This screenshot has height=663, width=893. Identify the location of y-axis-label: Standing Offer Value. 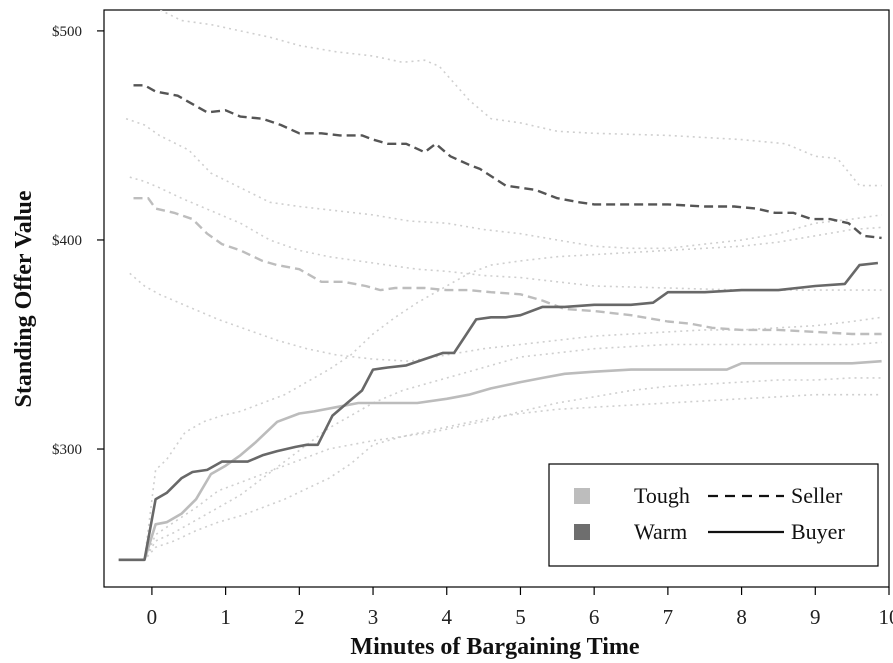
(24, 298).